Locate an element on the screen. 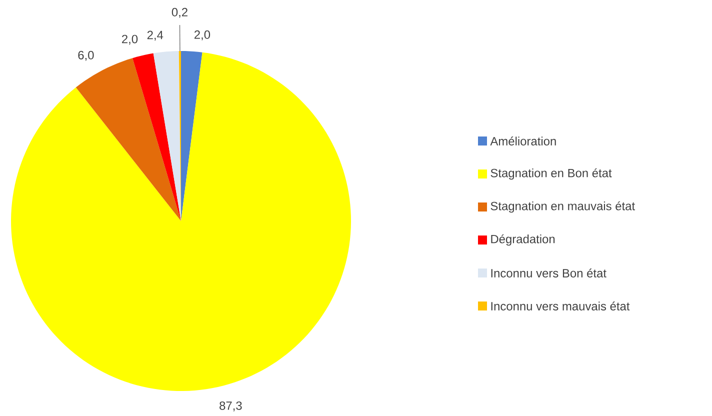 The image size is (712, 416). legend-label: Dégradation is located at coordinates (523, 240).